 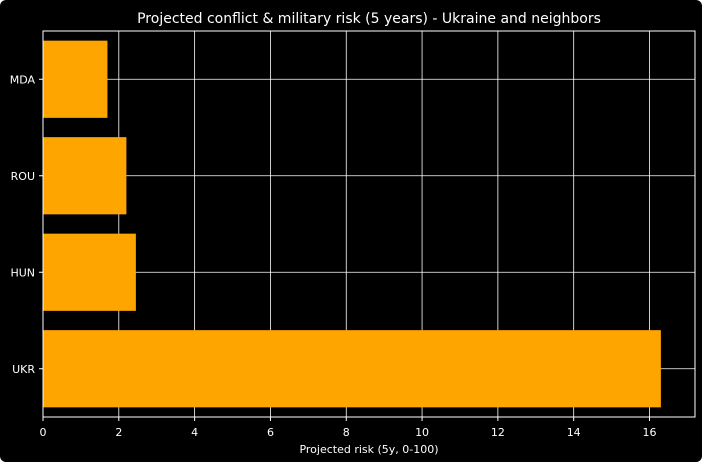 What do you see at coordinates (194, 432) in the screenshot?
I see `x-tick-label: 4` at bounding box center [194, 432].